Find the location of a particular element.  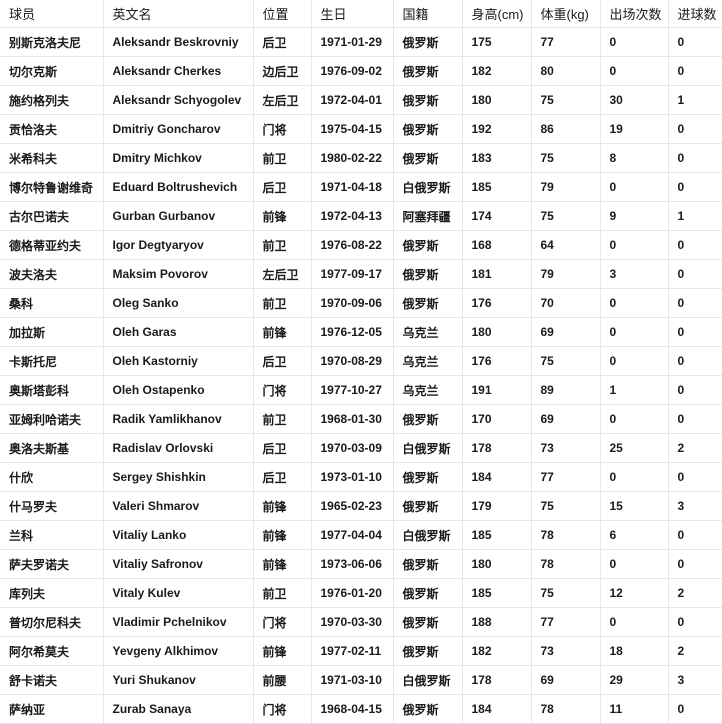

cell-english-name: Aleksandr Beskrovniy is located at coordinates (178, 42).